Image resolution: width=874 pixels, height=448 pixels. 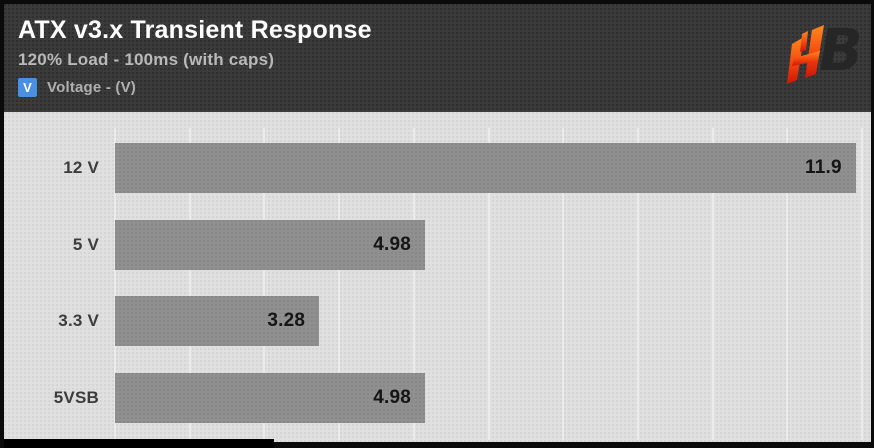 What do you see at coordinates (823, 168) in the screenshot?
I see `value-label: 11.9` at bounding box center [823, 168].